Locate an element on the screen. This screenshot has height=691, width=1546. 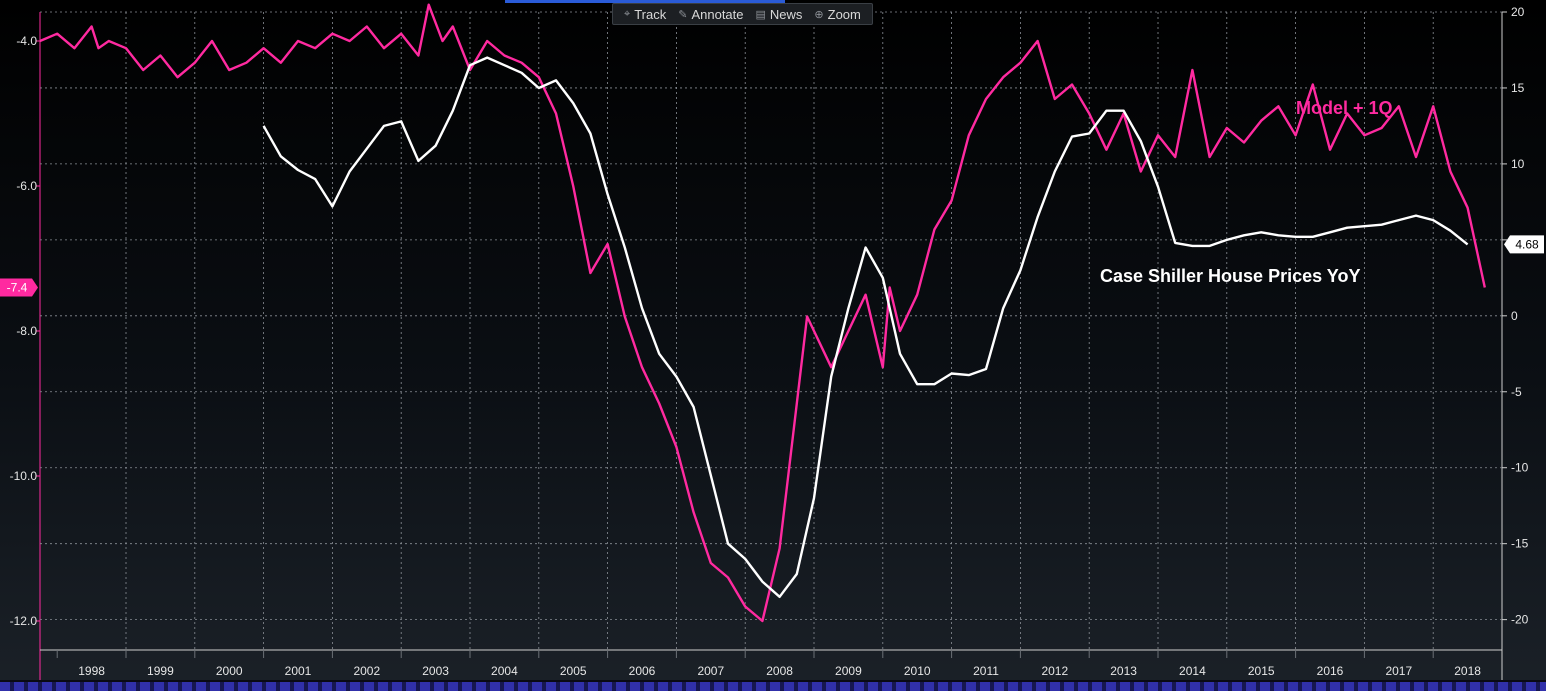
x-tick-label: 2007 is located at coordinates (710, 671).